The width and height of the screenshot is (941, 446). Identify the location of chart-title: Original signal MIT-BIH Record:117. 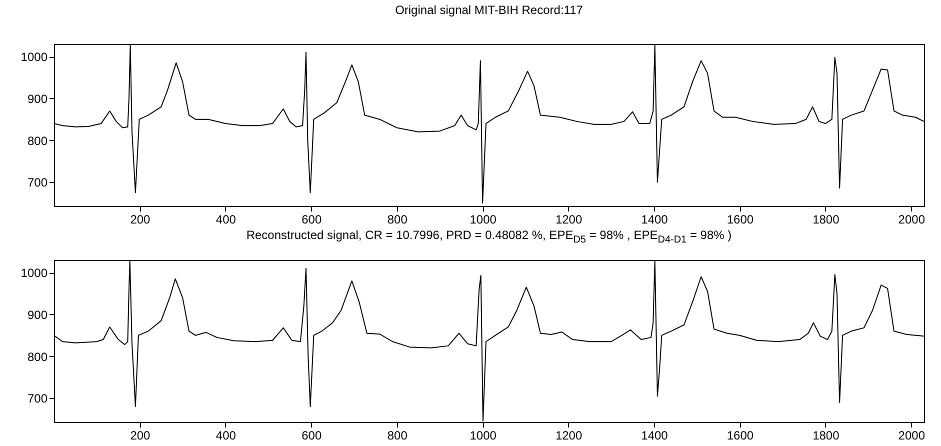
(489, 10).